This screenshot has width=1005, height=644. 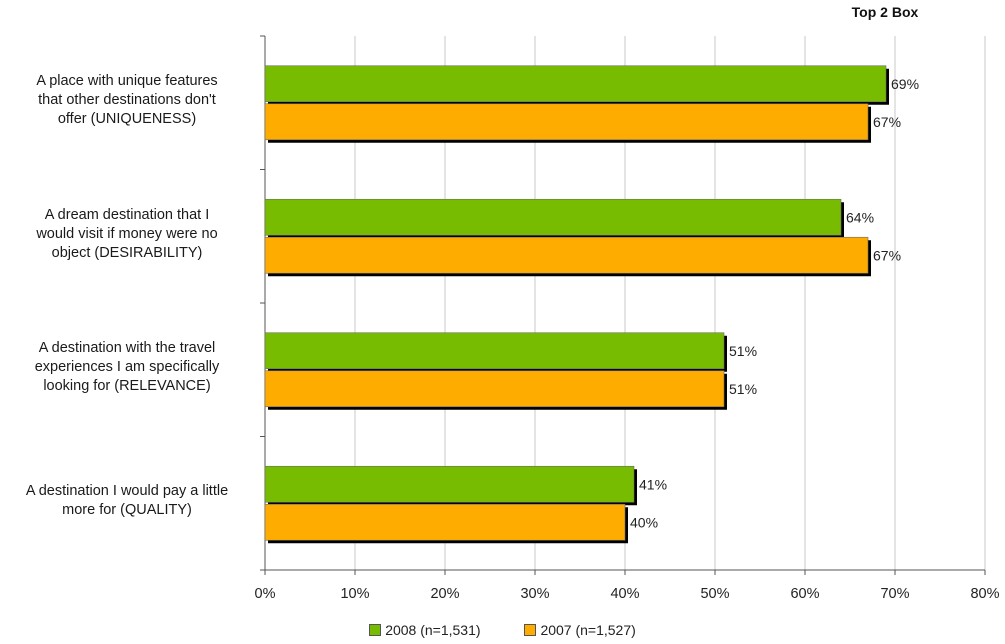 I want to click on legend-label-2007: 2007 (n=1,527), so click(x=588, y=630).